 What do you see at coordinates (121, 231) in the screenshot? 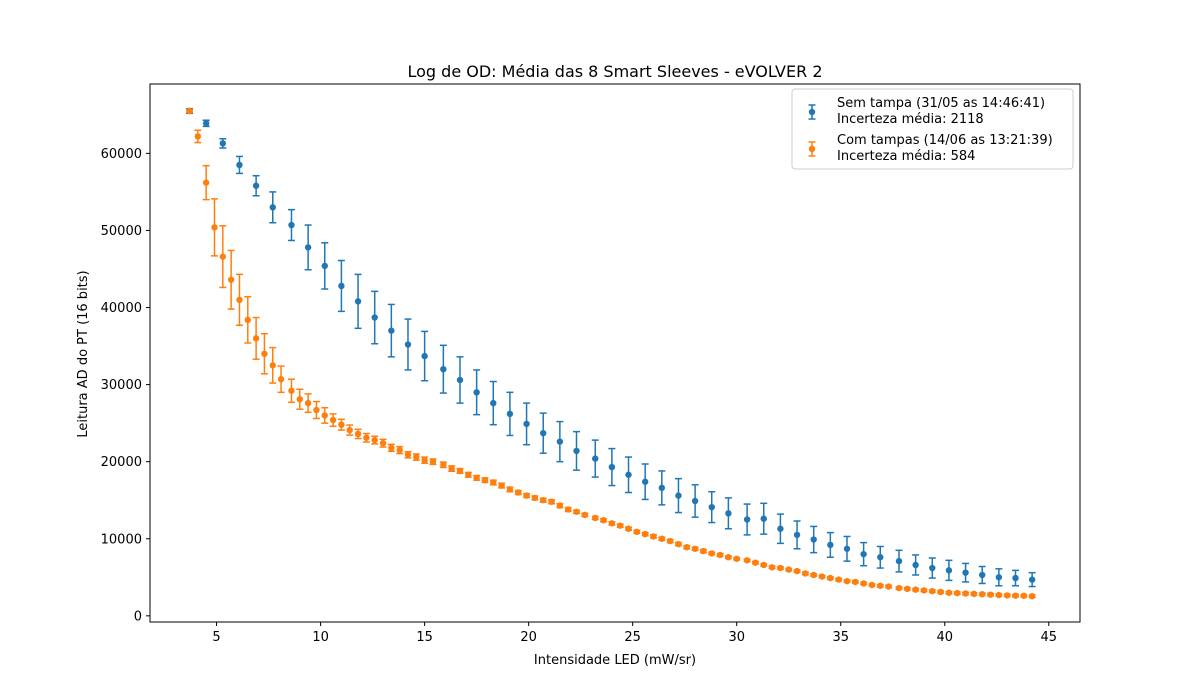
I see `y-tick-label: 50000` at bounding box center [121, 231].